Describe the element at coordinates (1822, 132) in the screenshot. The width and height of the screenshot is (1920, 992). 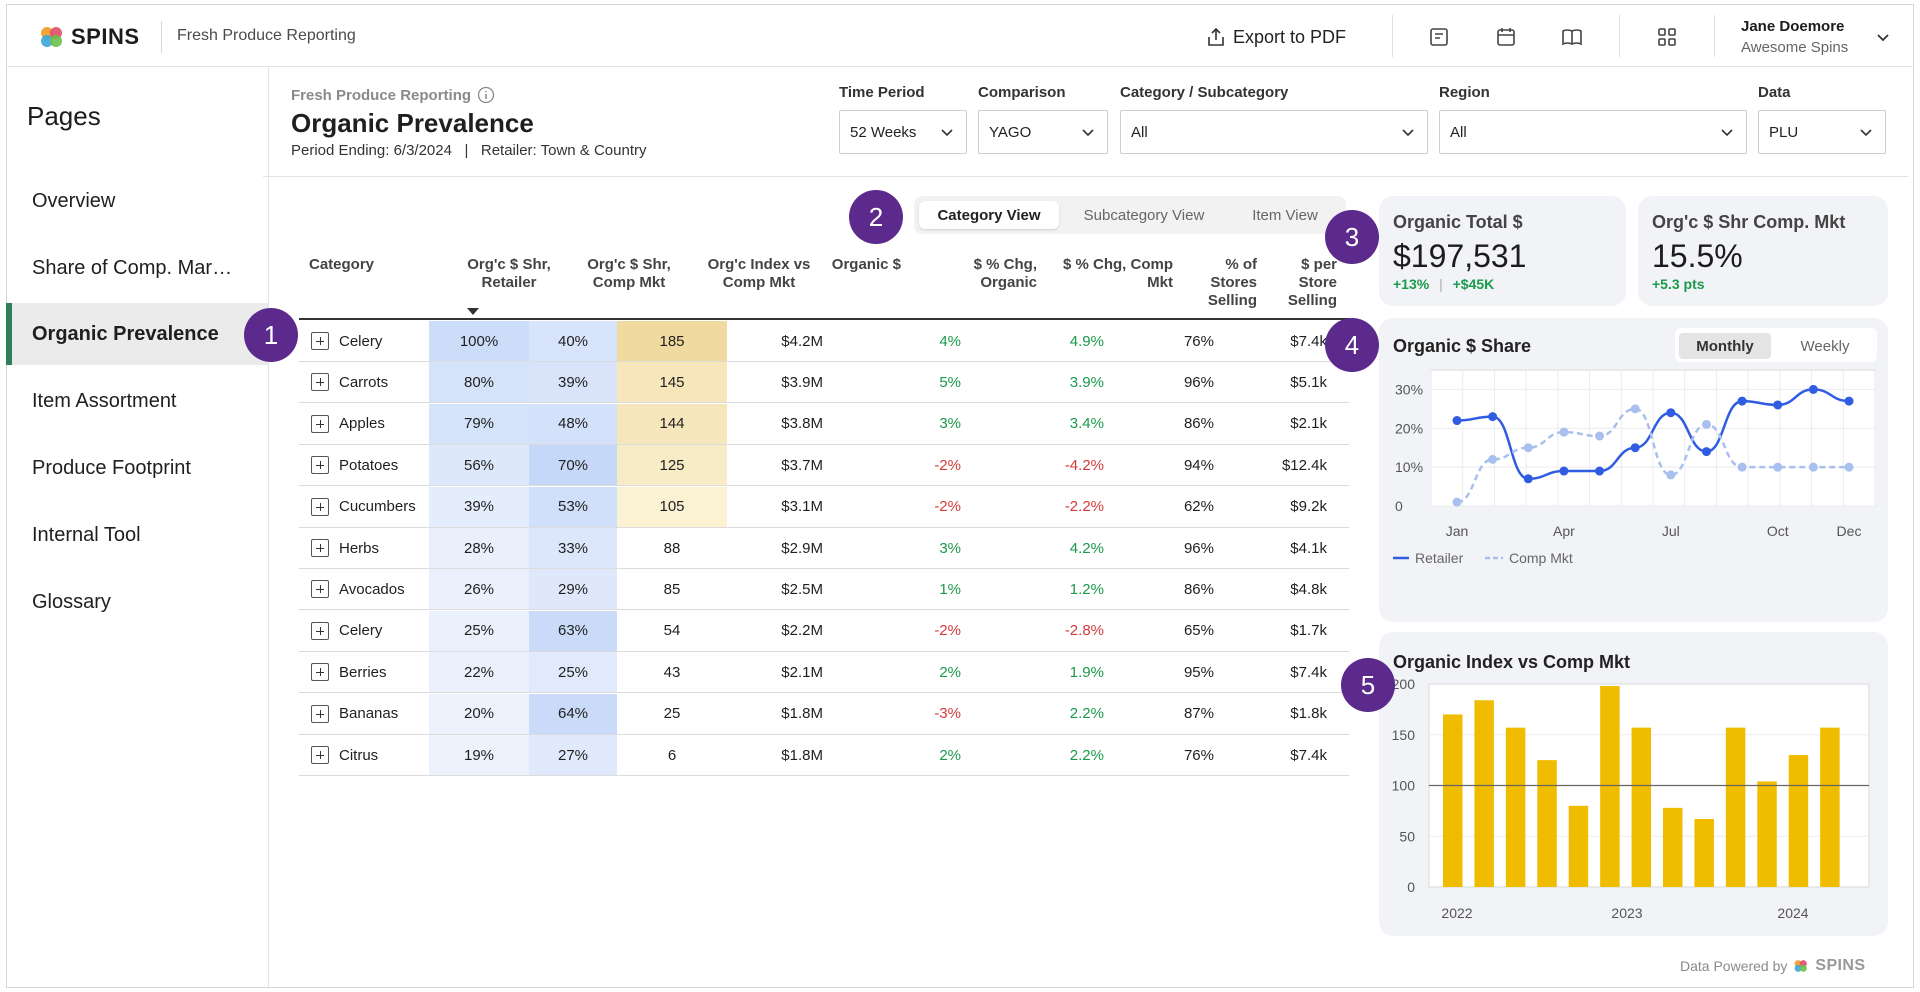
I see `data-select: PLU` at that location.